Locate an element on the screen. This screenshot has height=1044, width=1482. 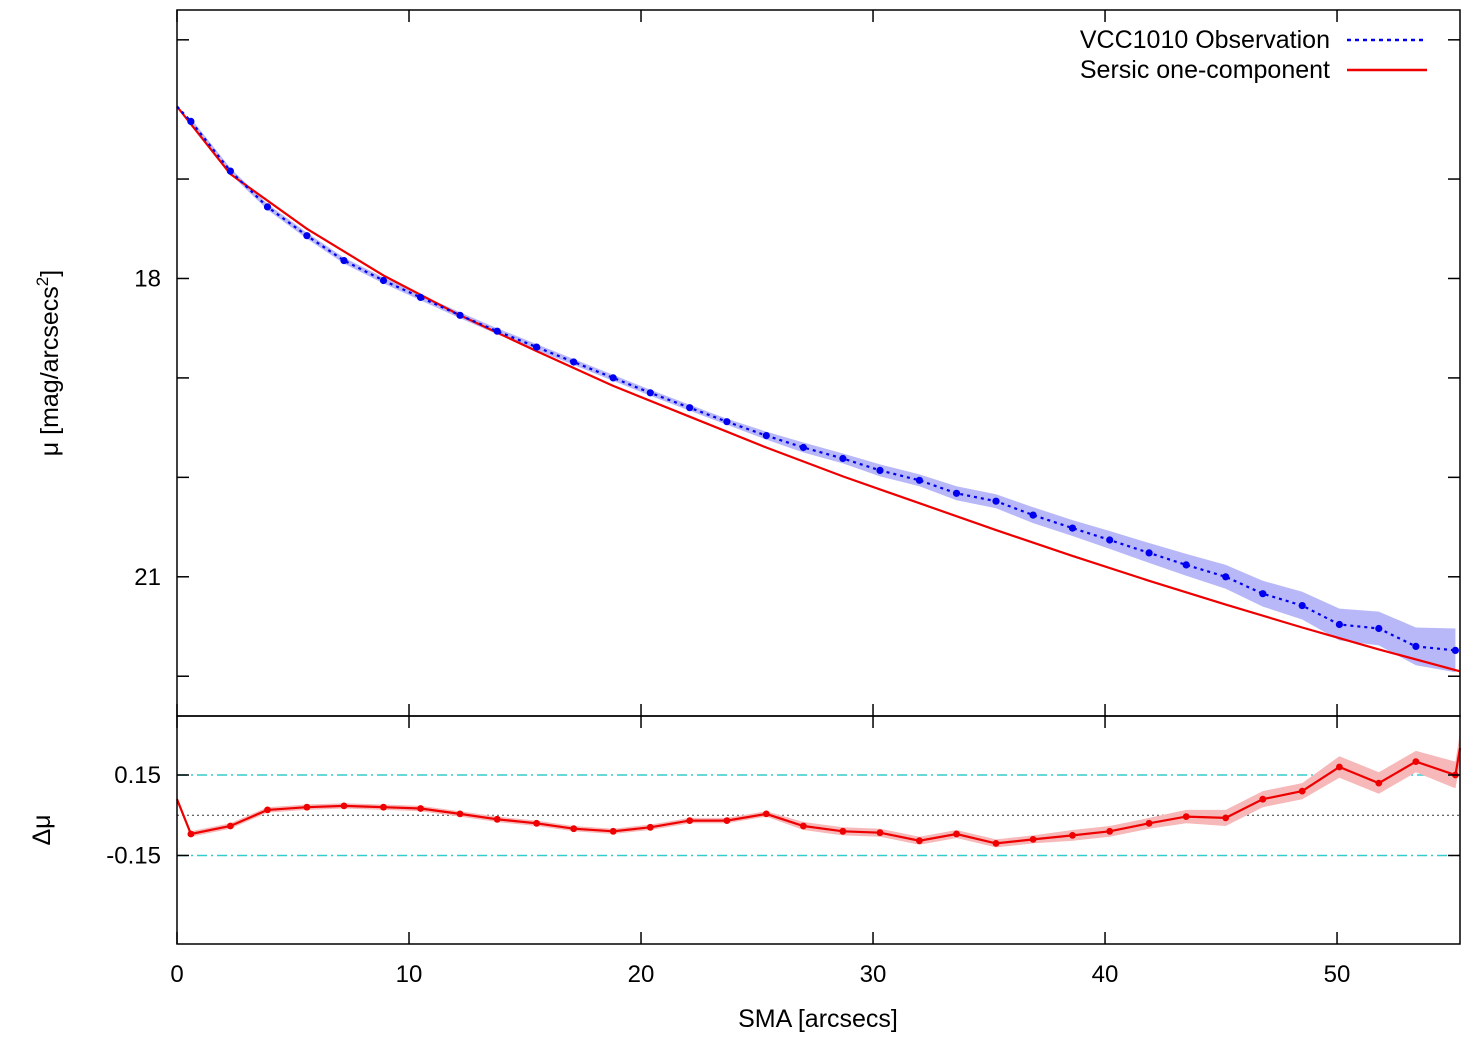
residual-error-band is located at coordinates (818, 790).